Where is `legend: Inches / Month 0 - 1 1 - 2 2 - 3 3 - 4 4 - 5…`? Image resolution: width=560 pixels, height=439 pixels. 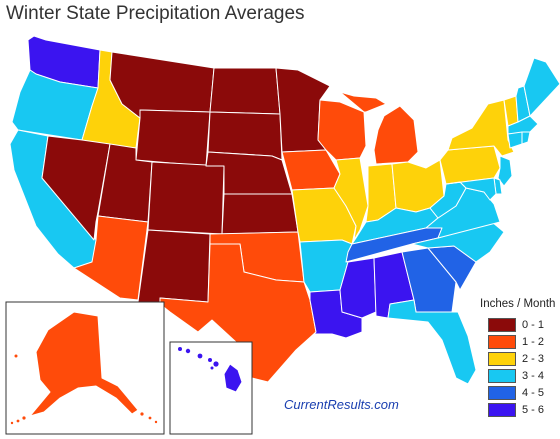 legend: Inches / Month 0 - 1 1 - 2 2 - 3 3 - 4 4 - 5… is located at coordinates (519, 358).